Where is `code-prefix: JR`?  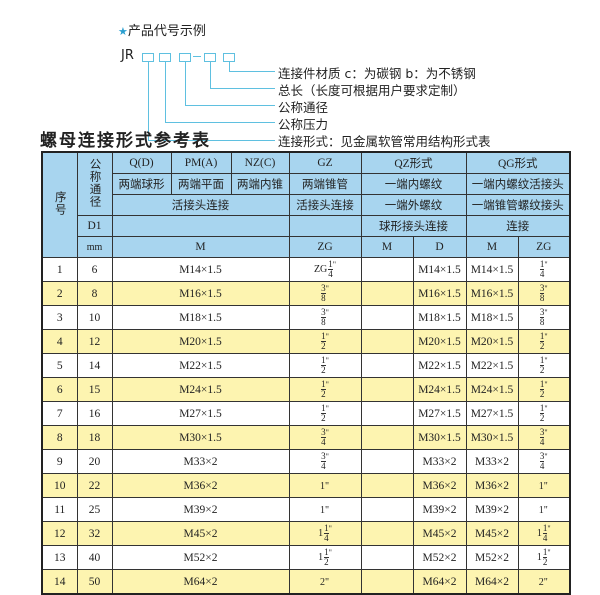 code-prefix: JR is located at coordinates (127, 55).